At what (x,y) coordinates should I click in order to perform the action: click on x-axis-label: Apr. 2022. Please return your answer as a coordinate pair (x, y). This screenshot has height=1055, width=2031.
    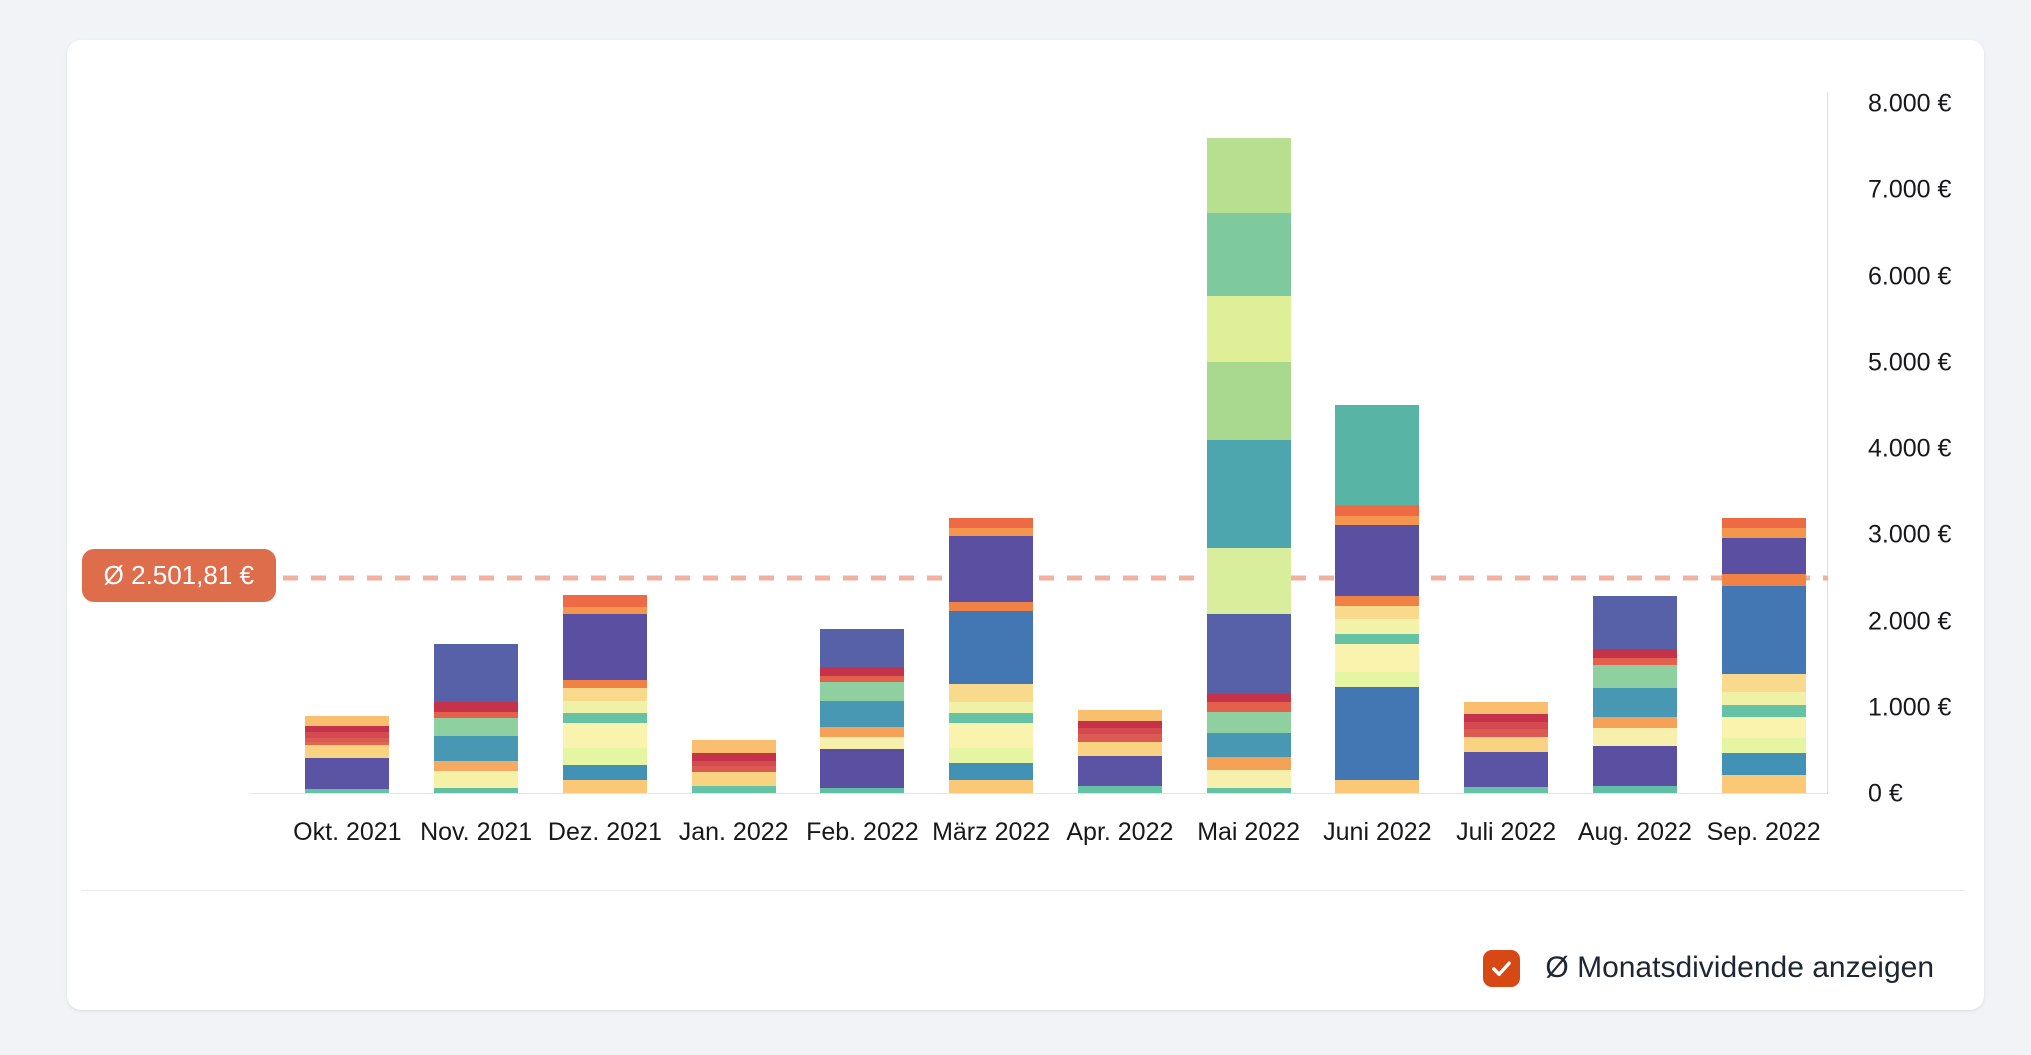
    Looking at the image, I should click on (1120, 832).